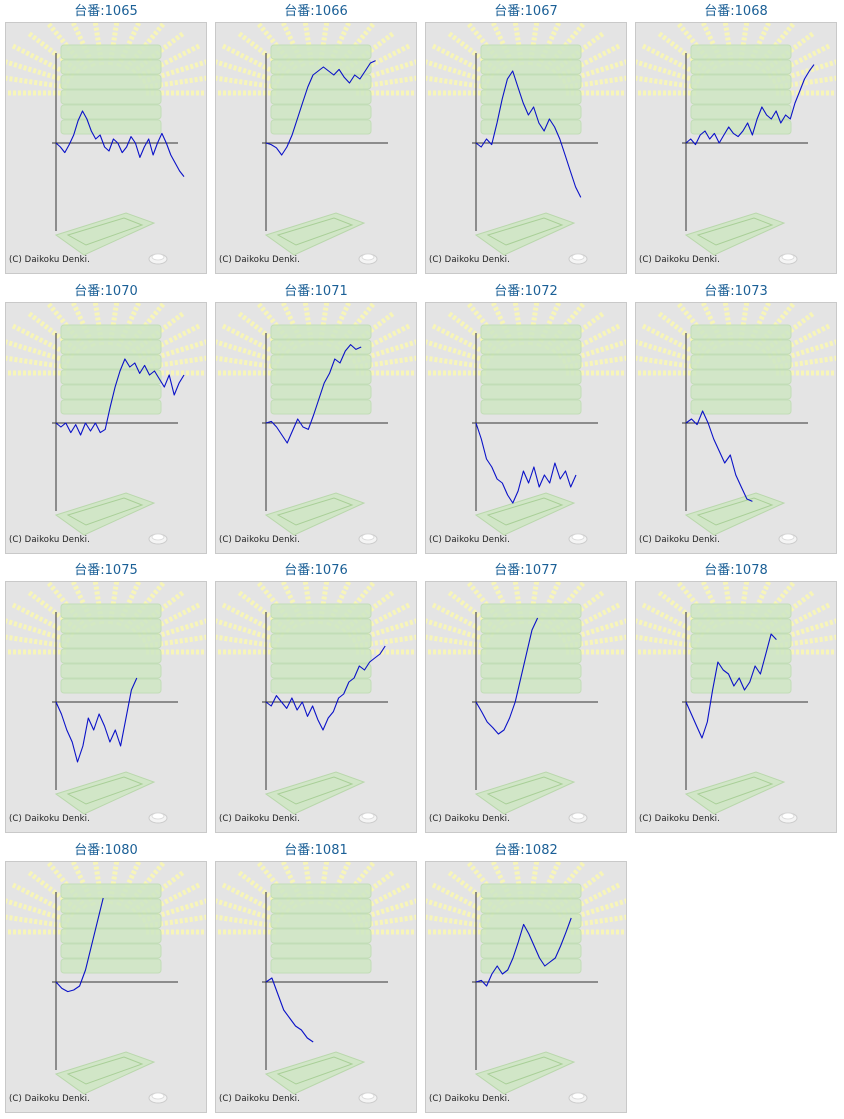 This screenshot has height=1119, width=844. Describe the element at coordinates (736, 11) in the screenshot. I see `chart-title: 台番:1068` at that location.